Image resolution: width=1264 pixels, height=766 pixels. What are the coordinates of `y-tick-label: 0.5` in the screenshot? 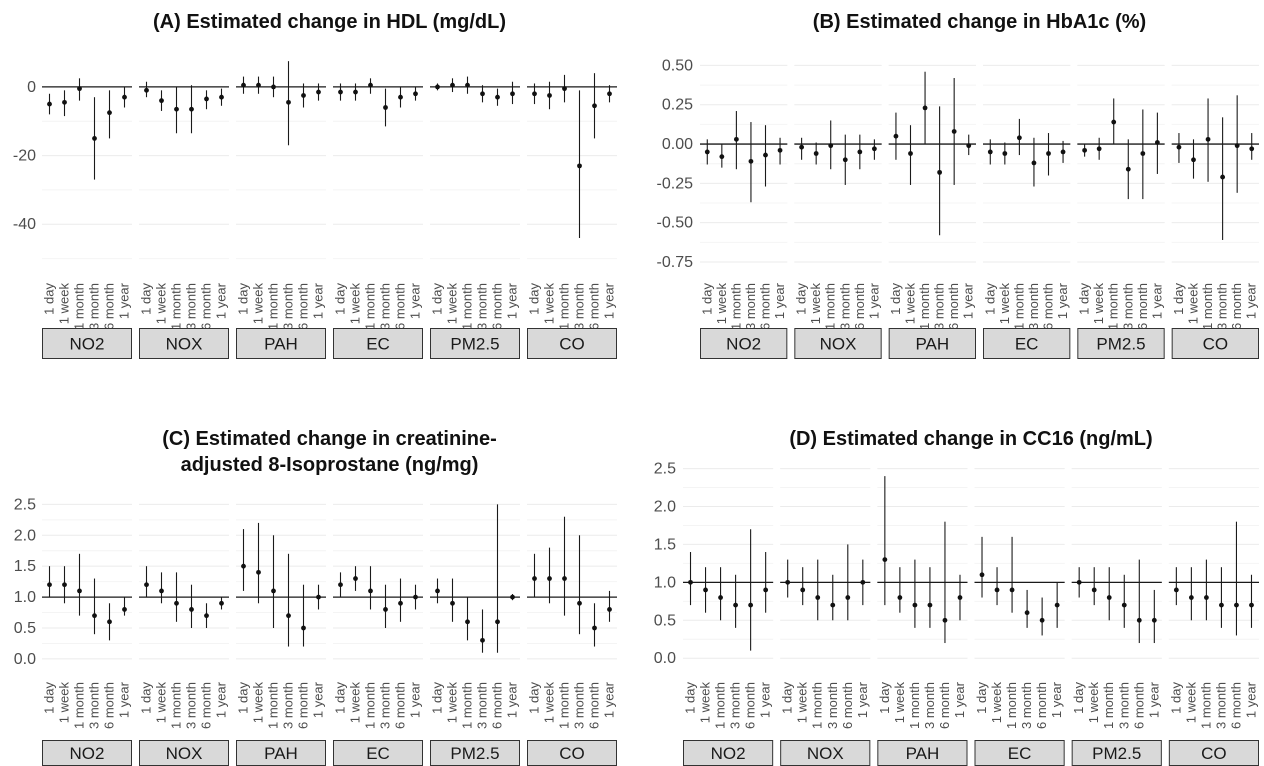 It's located at (25, 628).